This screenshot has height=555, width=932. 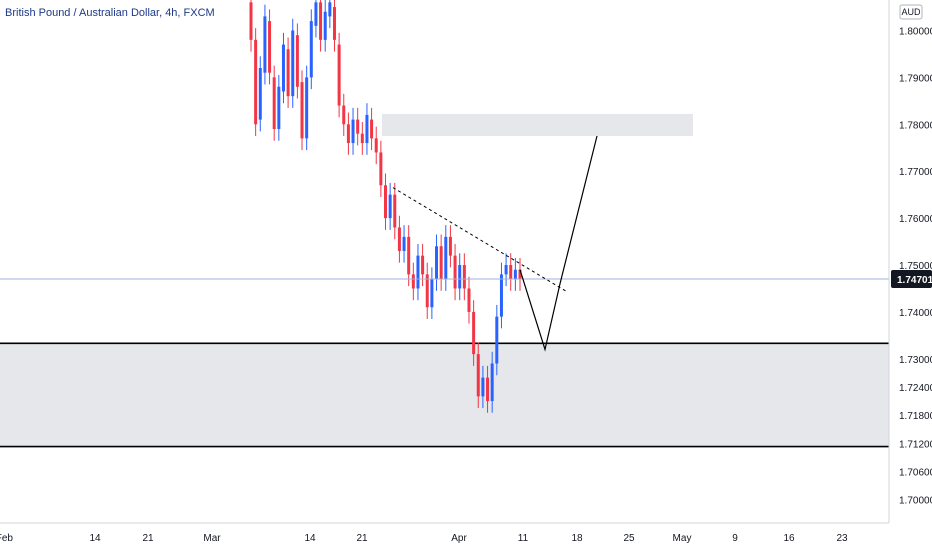 I want to click on price-tick-label: 1.78000, so click(x=915, y=125).